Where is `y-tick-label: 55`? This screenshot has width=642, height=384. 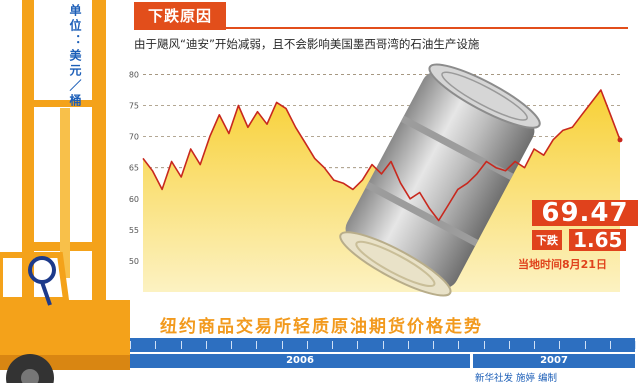
y-tick-label: 55 is located at coordinates (134, 230).